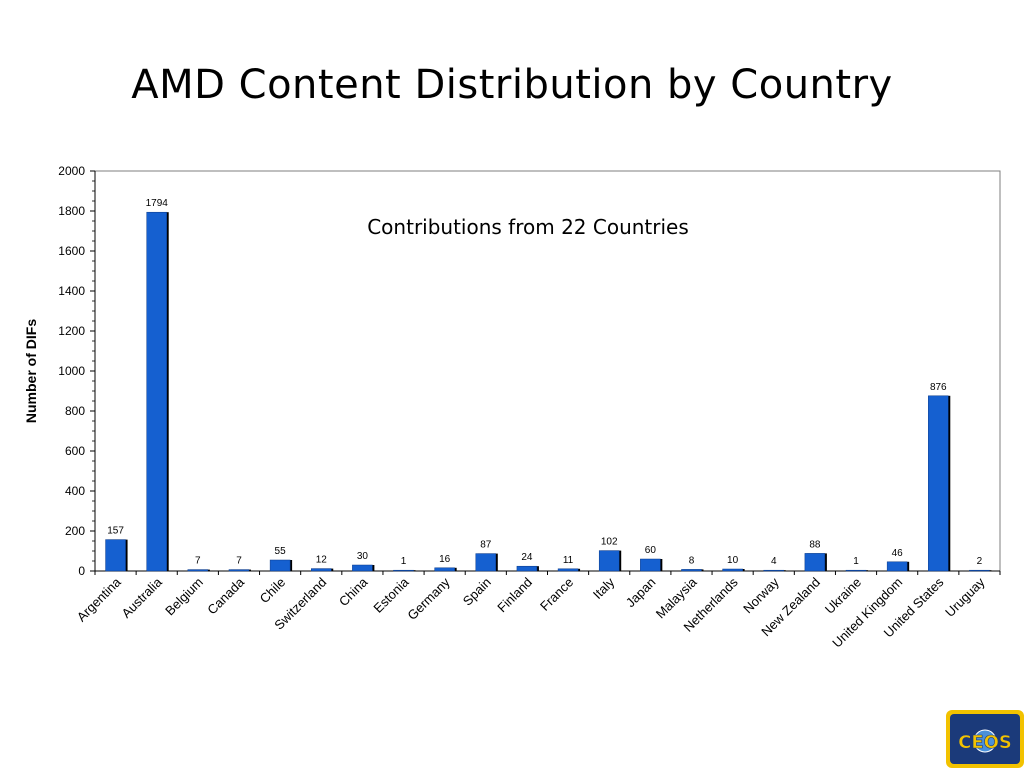 The image size is (1024, 768). Describe the element at coordinates (486, 545) in the screenshot. I see `data-label: 87` at that location.